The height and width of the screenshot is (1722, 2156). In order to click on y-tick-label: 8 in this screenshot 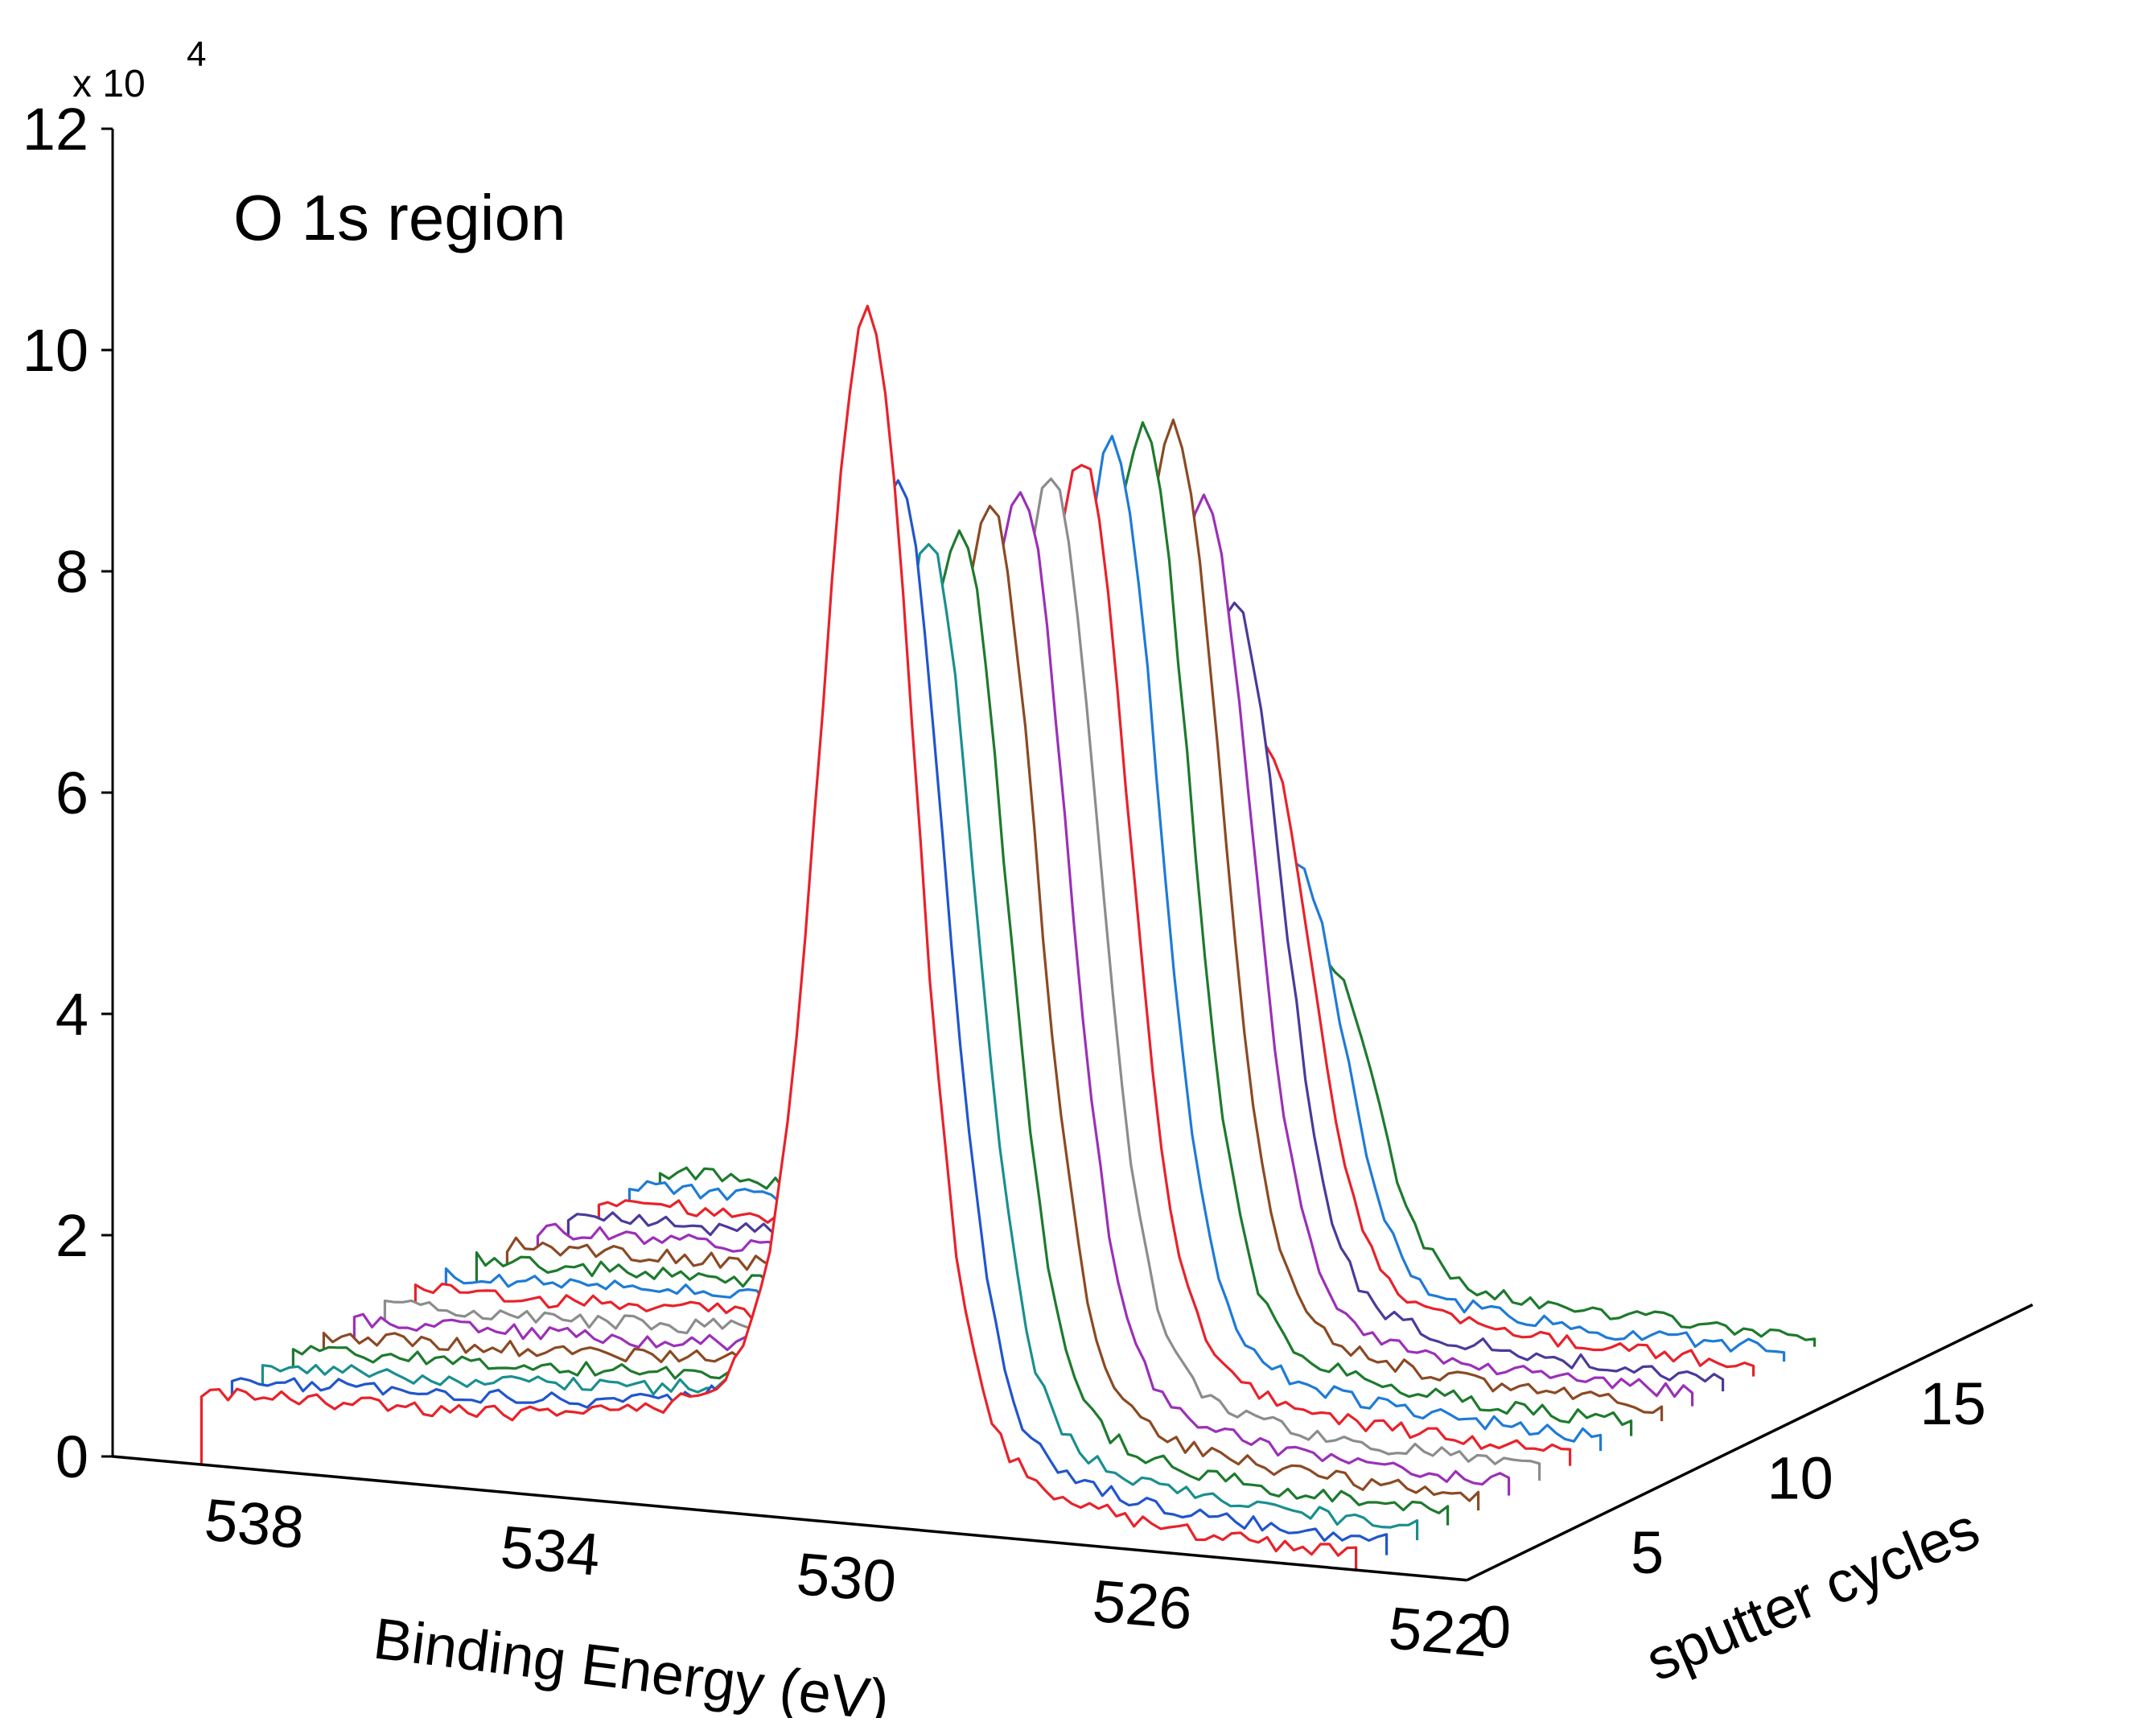, I will do `click(72, 571)`.